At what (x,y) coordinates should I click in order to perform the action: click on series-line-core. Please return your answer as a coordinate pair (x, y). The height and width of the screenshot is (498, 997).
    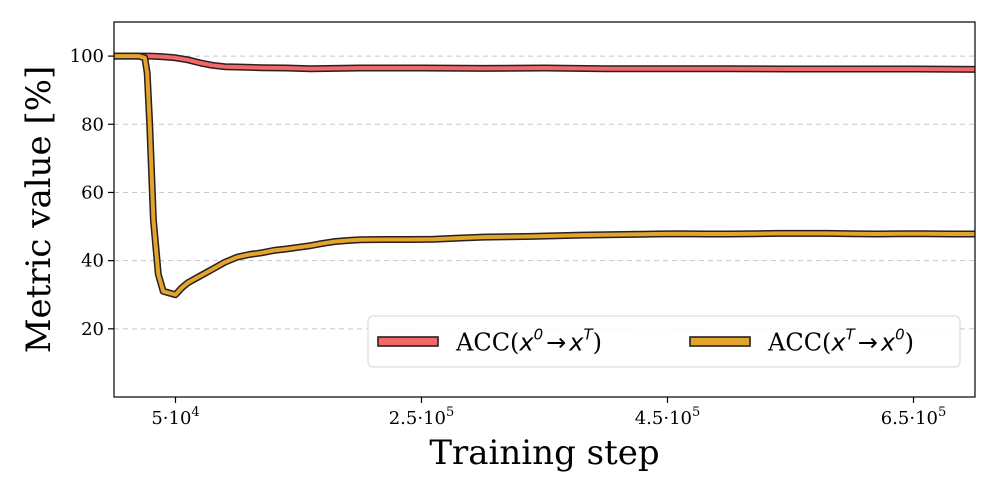
    Looking at the image, I should click on (545, 63).